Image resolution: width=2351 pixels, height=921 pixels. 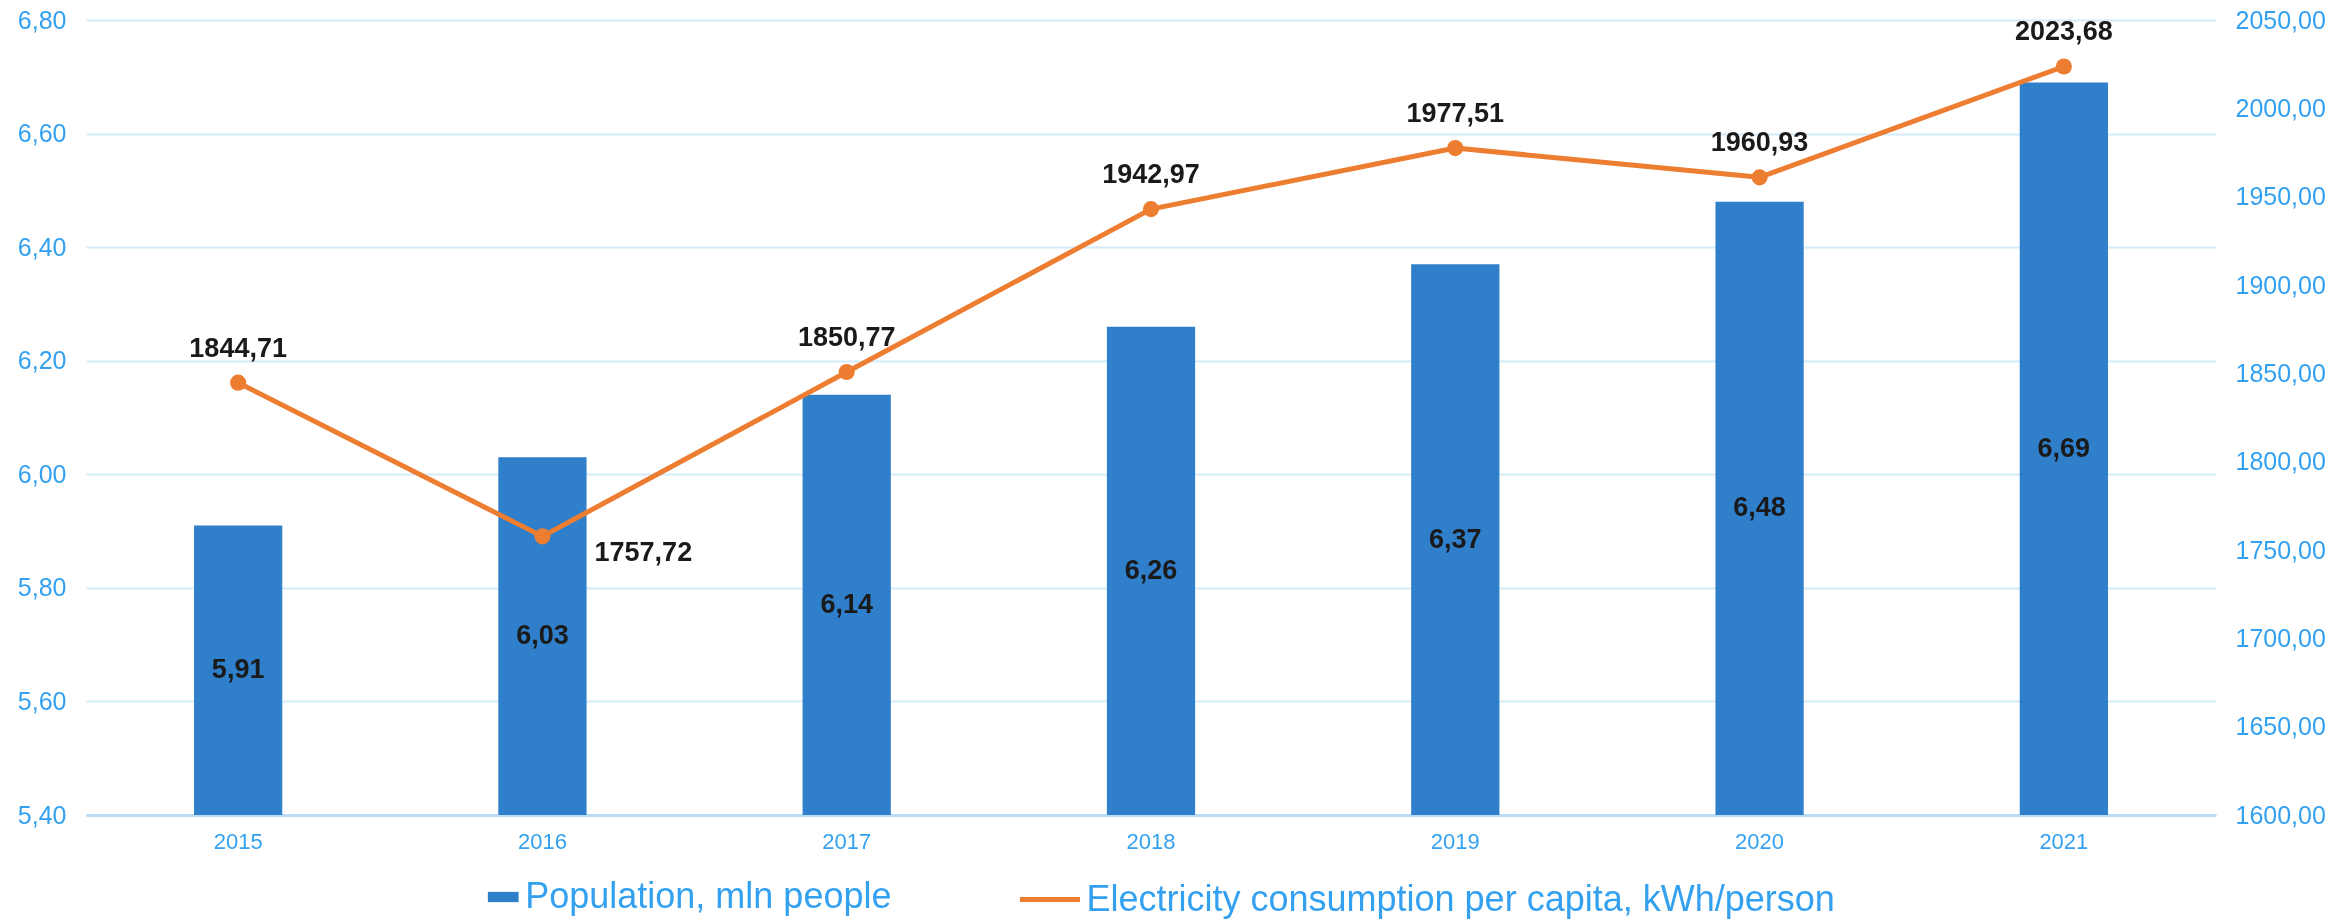 I want to click on legend-label: Population, mln people, so click(x=708, y=895).